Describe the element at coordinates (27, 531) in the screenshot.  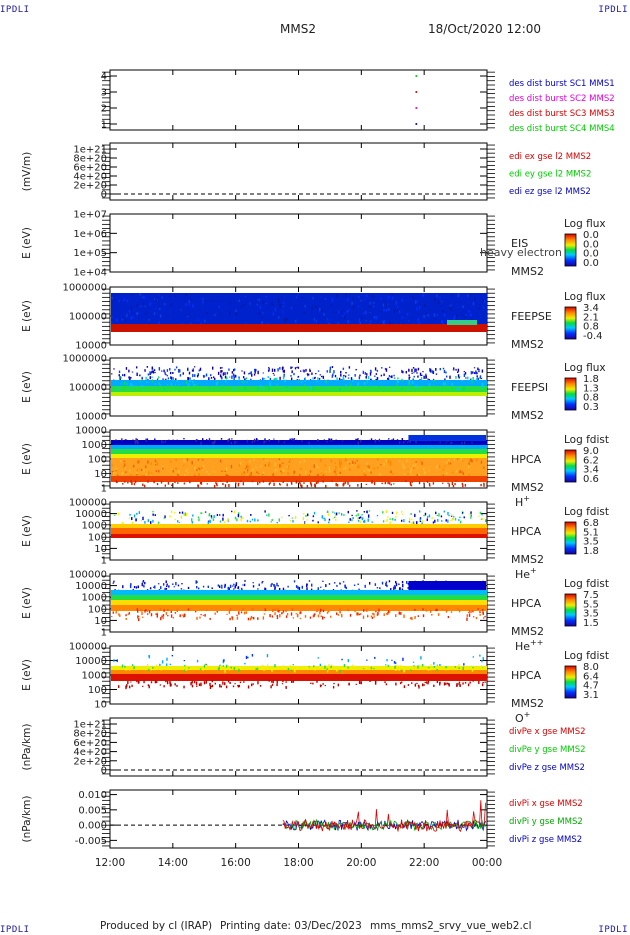
I see `y-axis-label: E (eV)` at that location.